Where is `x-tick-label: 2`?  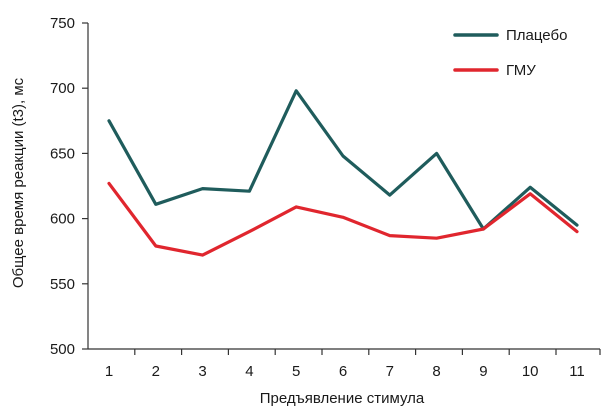
x-tick-label: 2 is located at coordinates (156, 371).